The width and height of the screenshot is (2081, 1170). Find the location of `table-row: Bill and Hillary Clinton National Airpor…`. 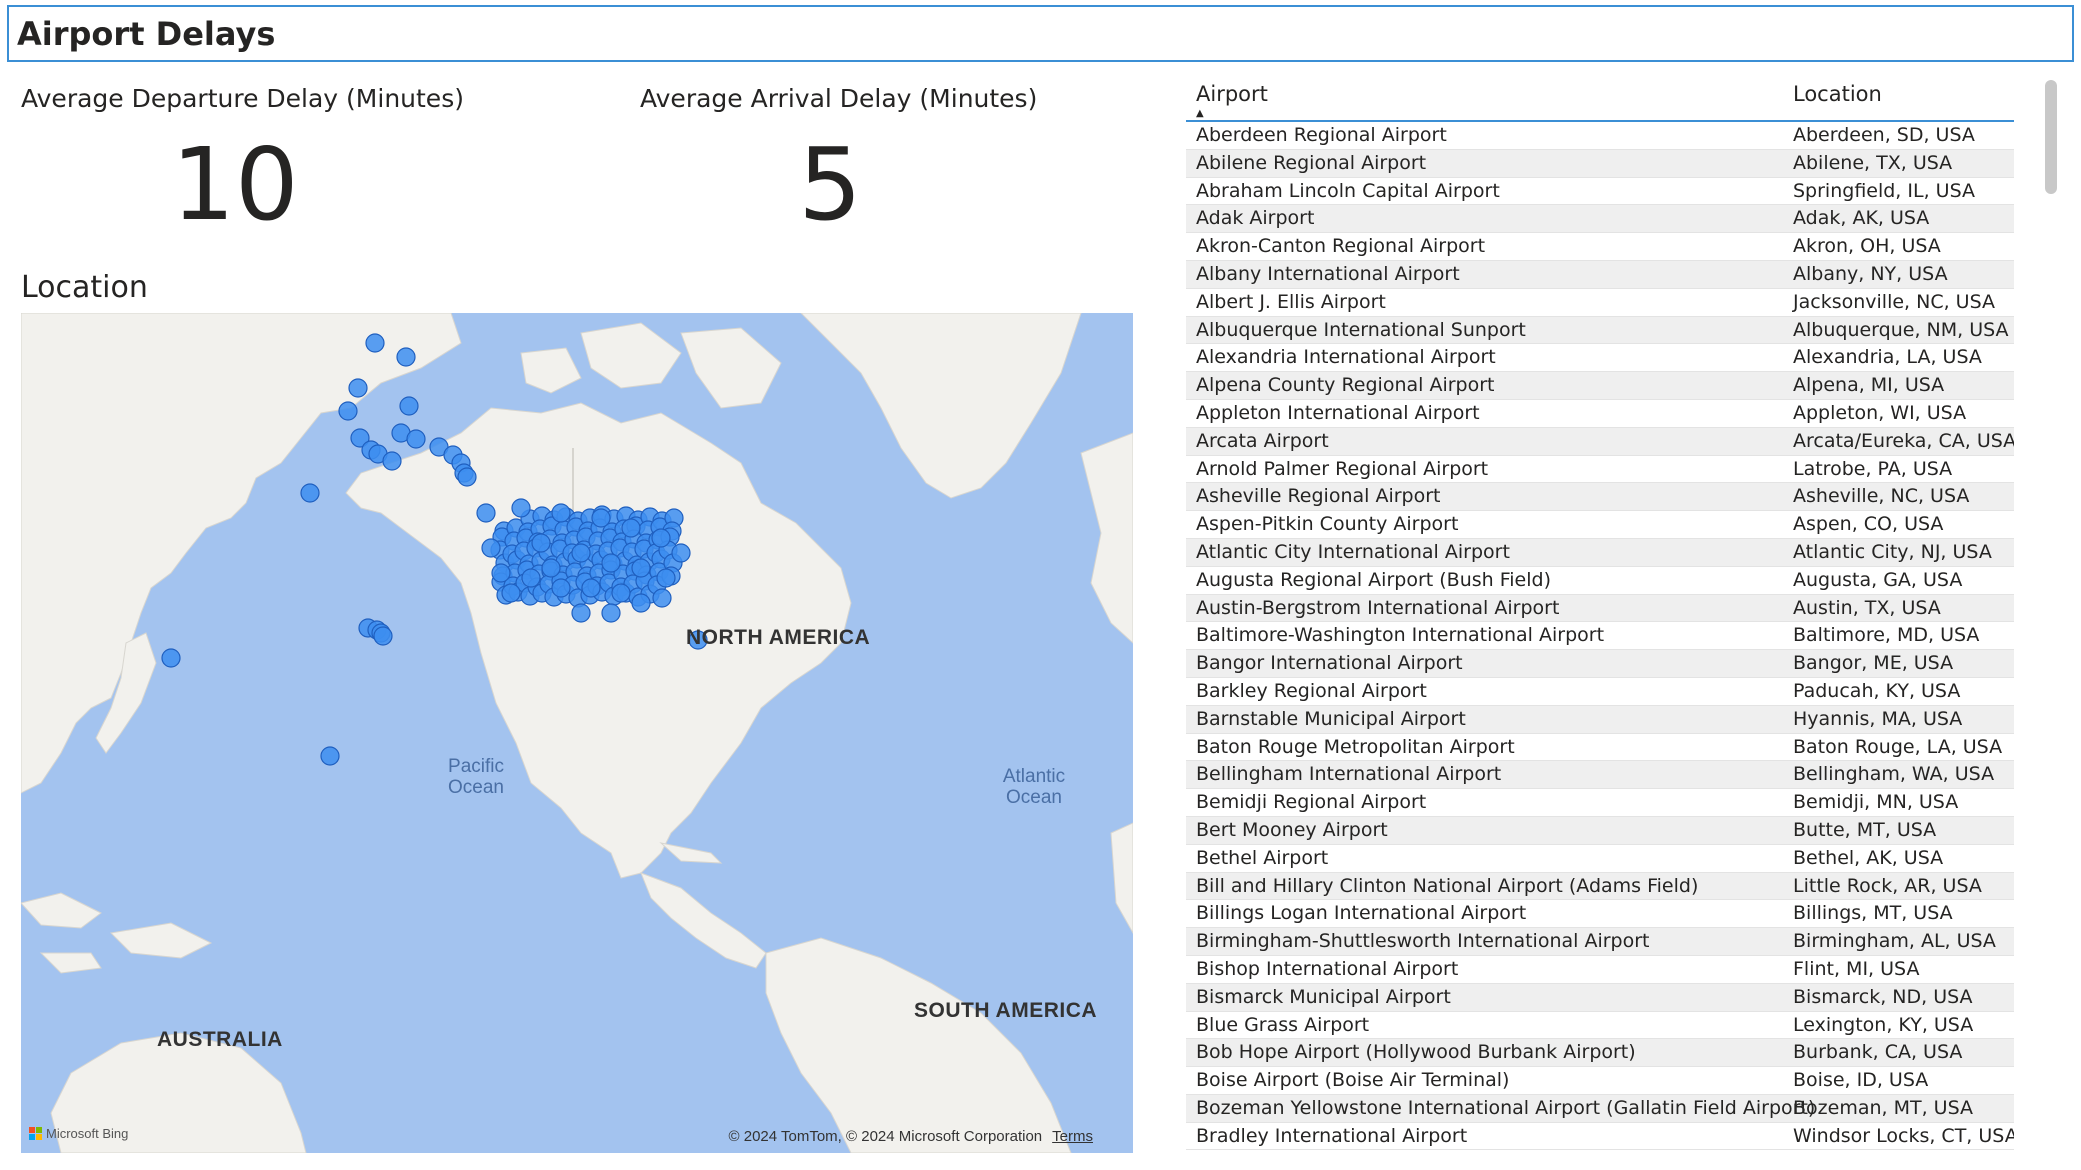

table-row: Bill and Hillary Clinton National Airpor… is located at coordinates (1600, 886).